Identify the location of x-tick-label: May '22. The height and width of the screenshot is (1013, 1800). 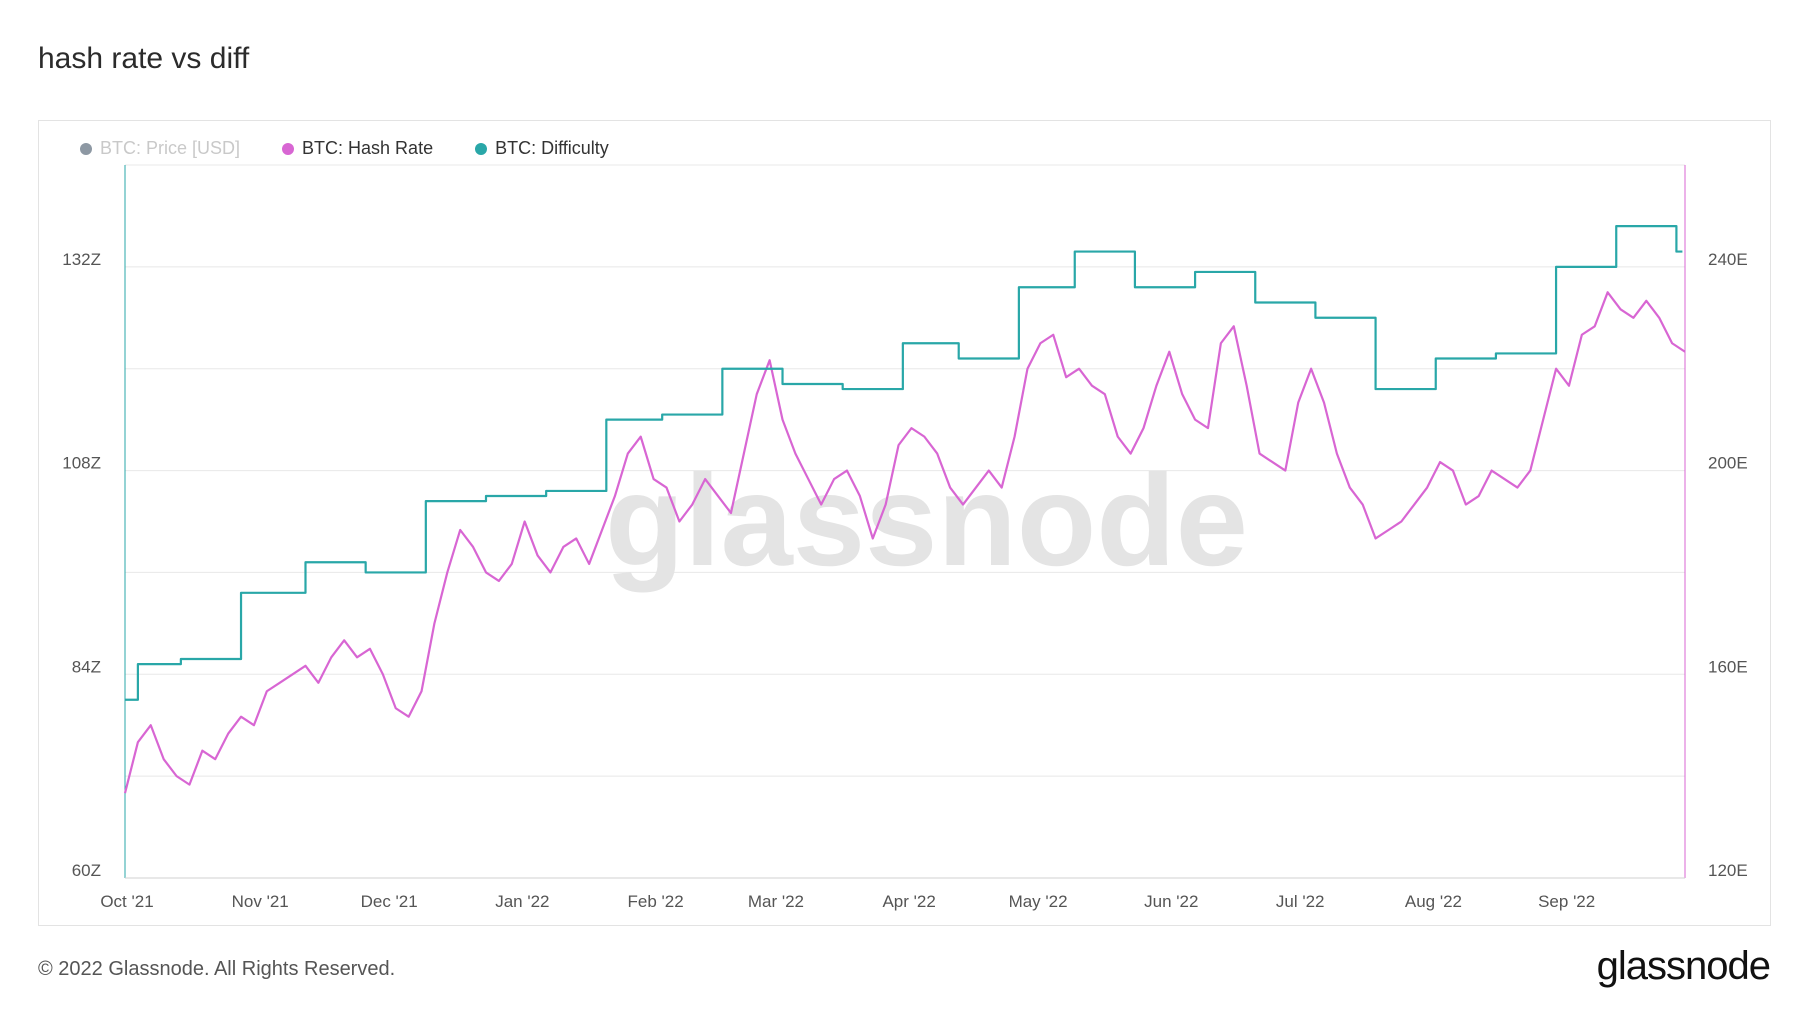
(1038, 901).